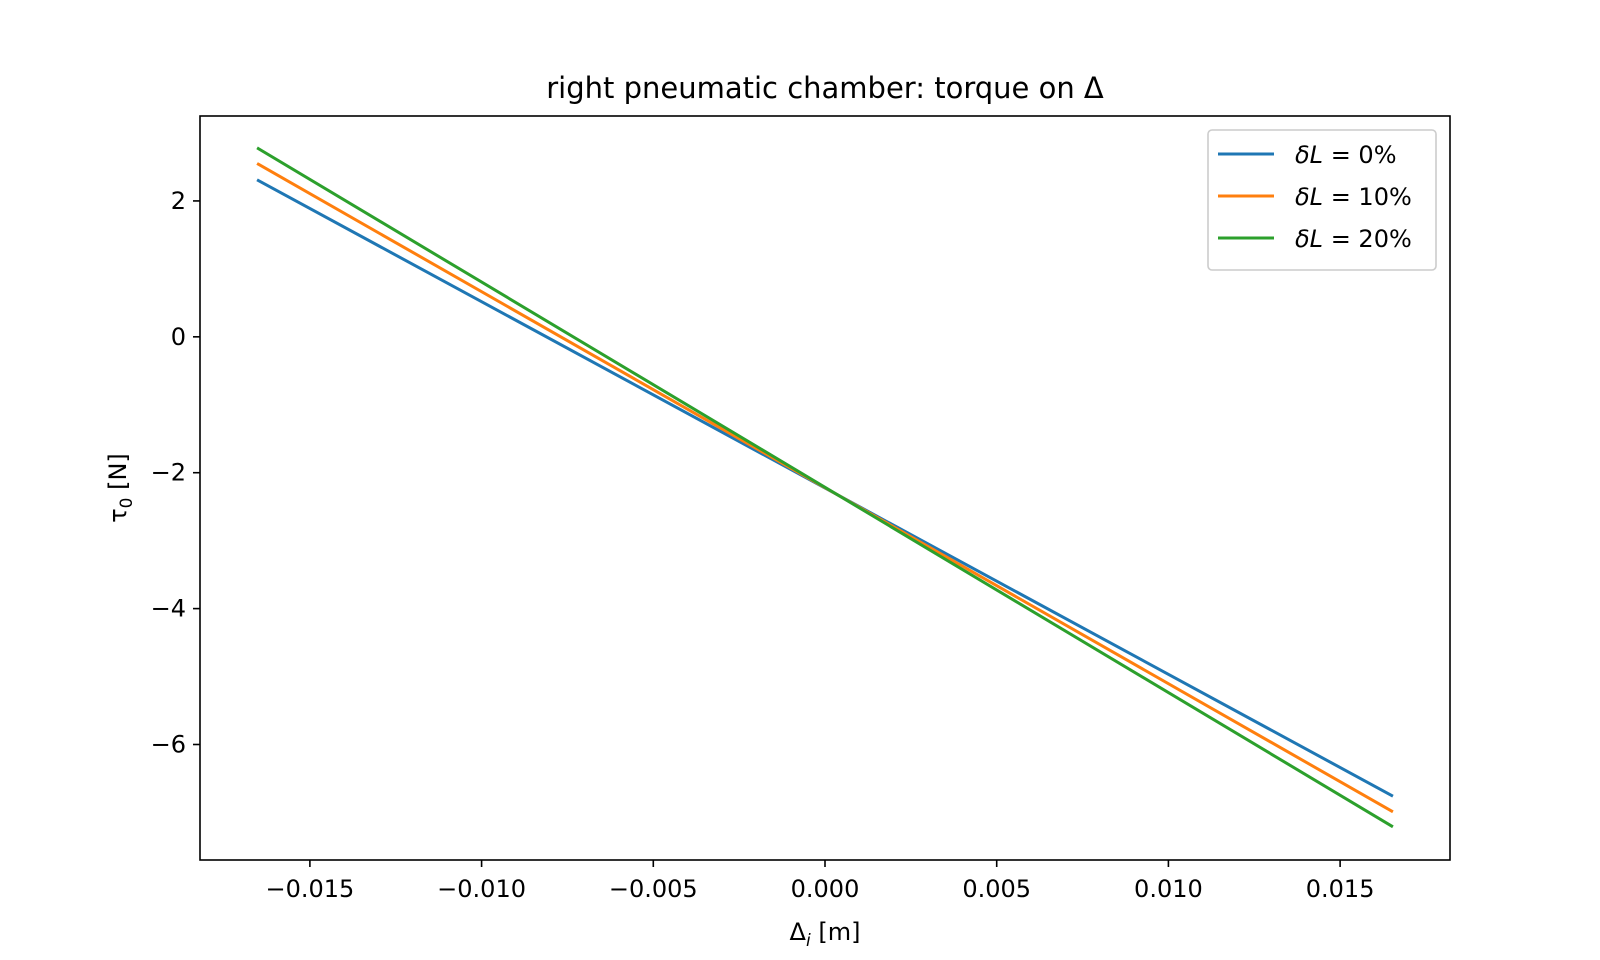 Image resolution: width=1600 pixels, height=960 pixels. I want to click on y-tick-label: 2, so click(178, 201).